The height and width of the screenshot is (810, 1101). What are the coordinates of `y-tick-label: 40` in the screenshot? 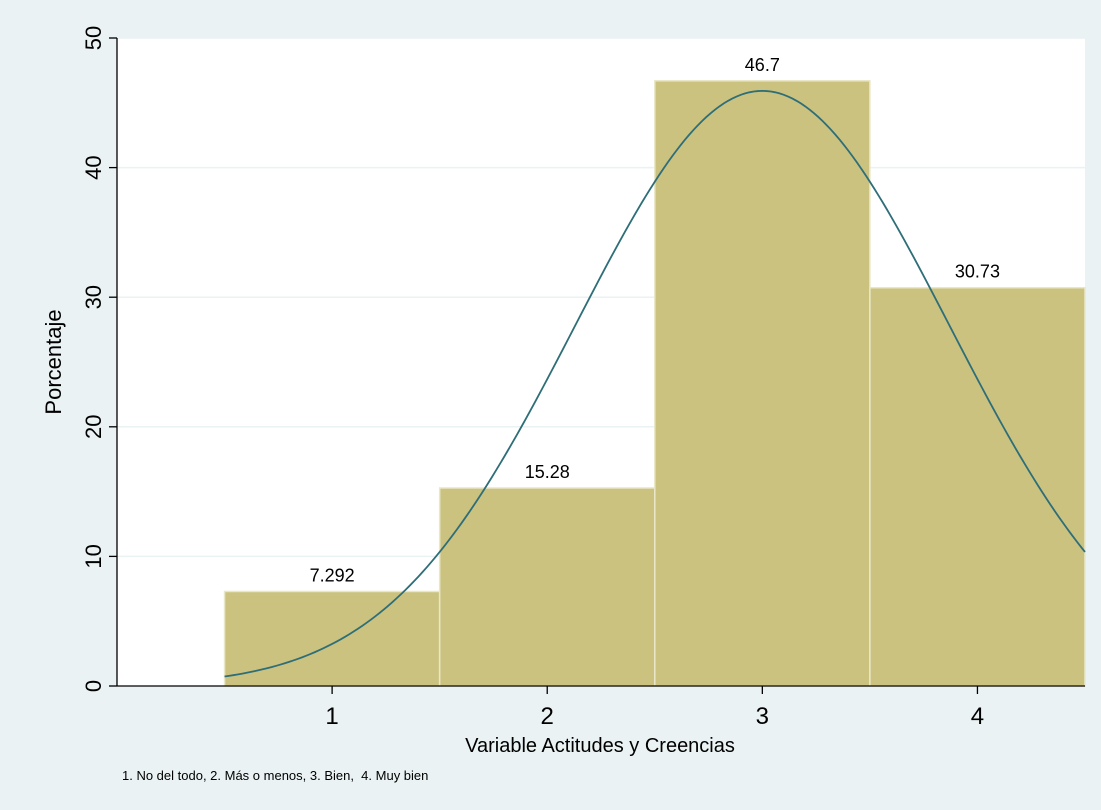 It's located at (93, 167).